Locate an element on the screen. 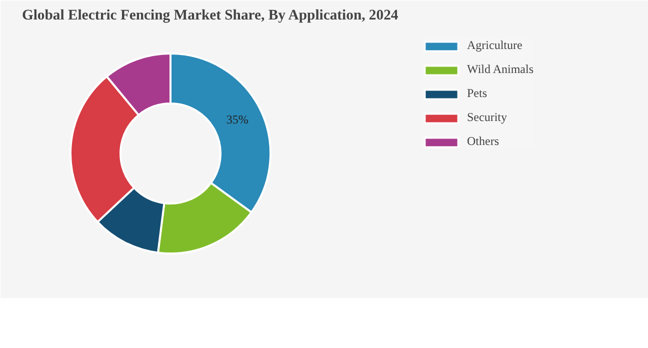 The image size is (648, 348). chart-title: Global Electric Fencing Market Share, By Application, 2024 is located at coordinates (210, 16).